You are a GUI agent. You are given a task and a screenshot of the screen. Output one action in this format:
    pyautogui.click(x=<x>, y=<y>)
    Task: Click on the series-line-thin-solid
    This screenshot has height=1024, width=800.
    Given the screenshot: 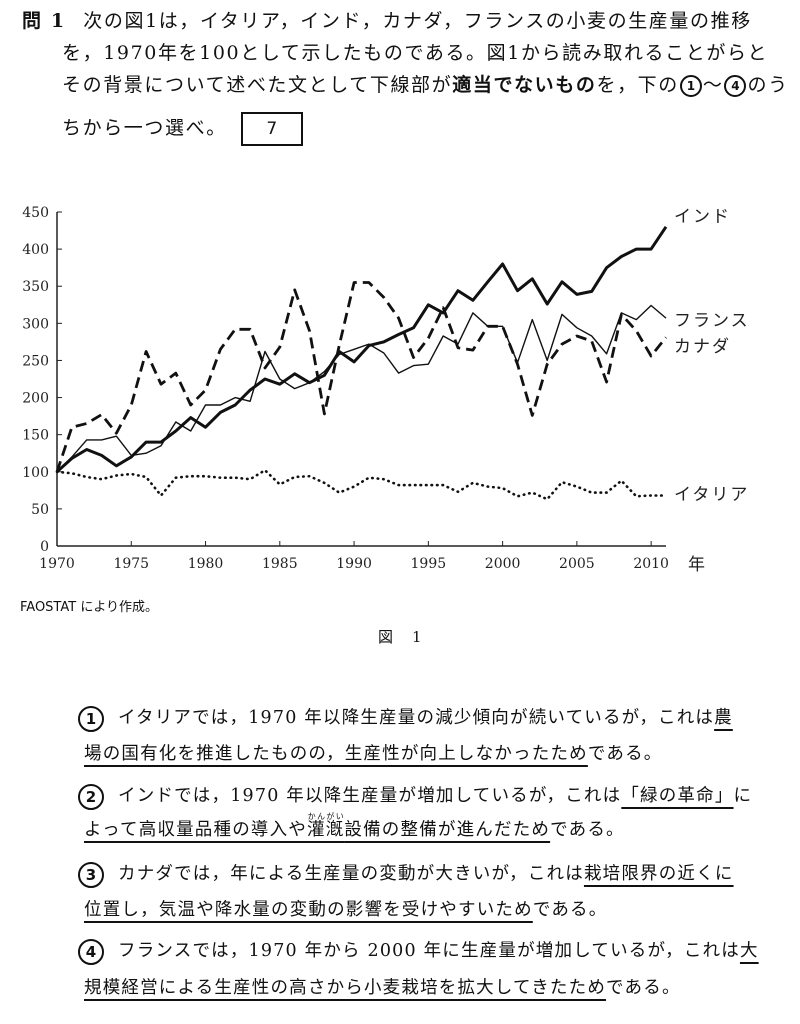 What is the action you would take?
    pyautogui.click(x=361, y=388)
    